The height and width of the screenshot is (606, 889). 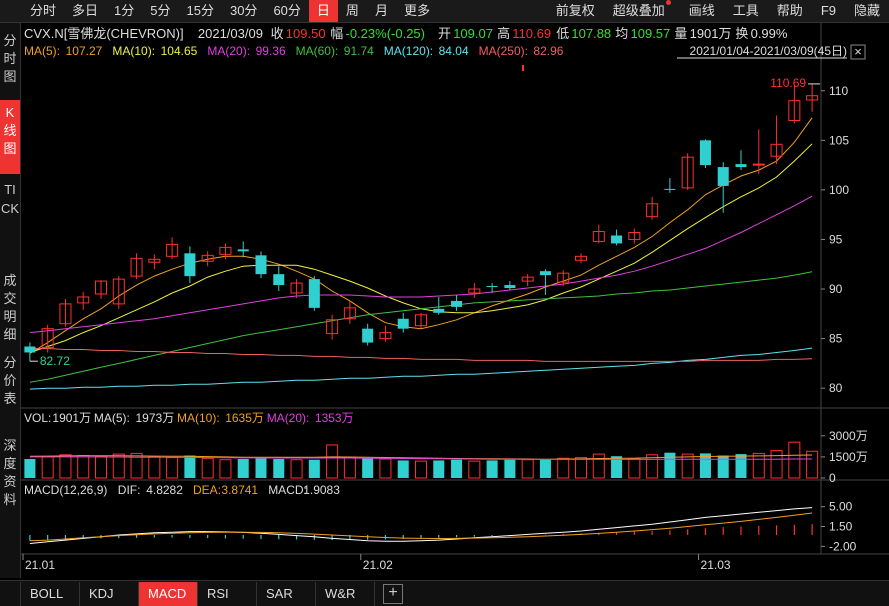 I want to click on macd-tick-label: -2.00, so click(x=843, y=546).